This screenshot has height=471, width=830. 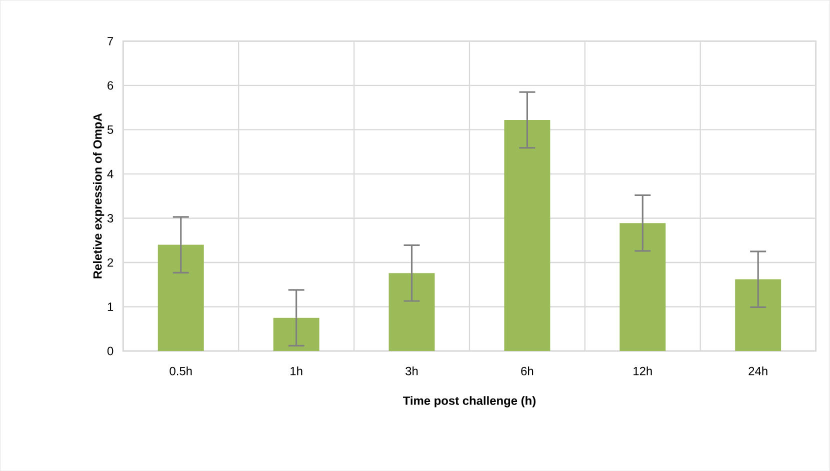 I want to click on x-tick-label: 1h, so click(x=296, y=371).